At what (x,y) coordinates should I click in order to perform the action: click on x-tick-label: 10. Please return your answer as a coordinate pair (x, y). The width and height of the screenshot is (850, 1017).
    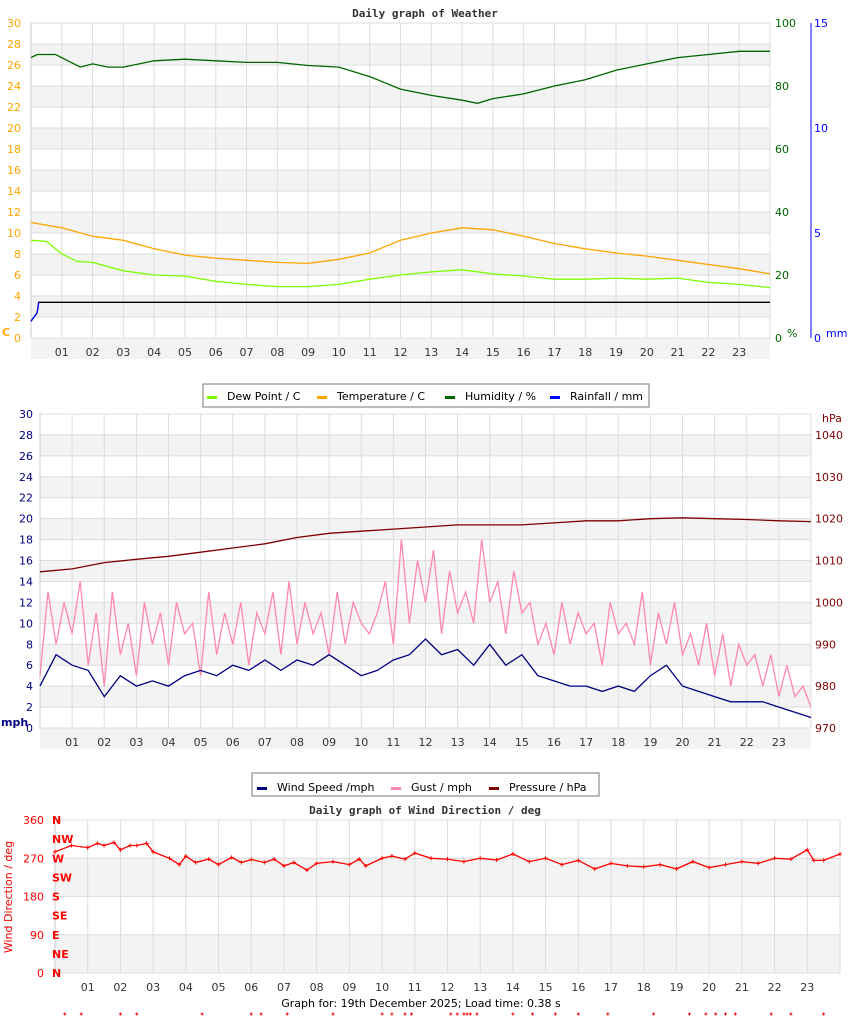
    Looking at the image, I should click on (382, 987).